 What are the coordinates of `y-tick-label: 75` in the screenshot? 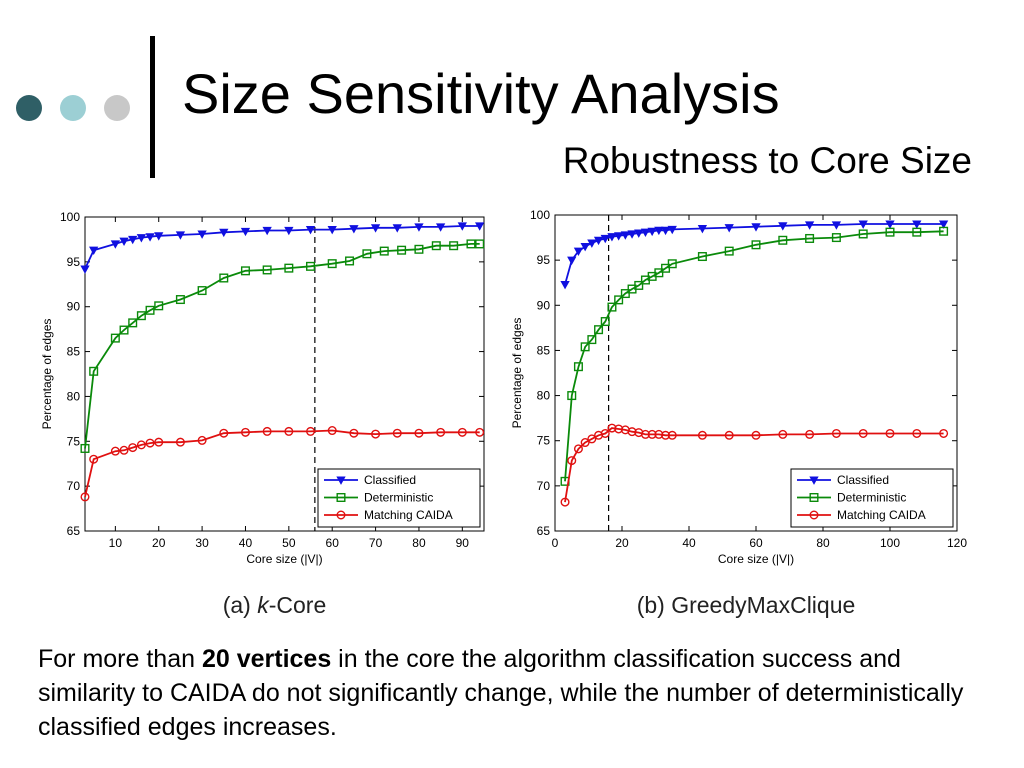 It's located at (74, 441).